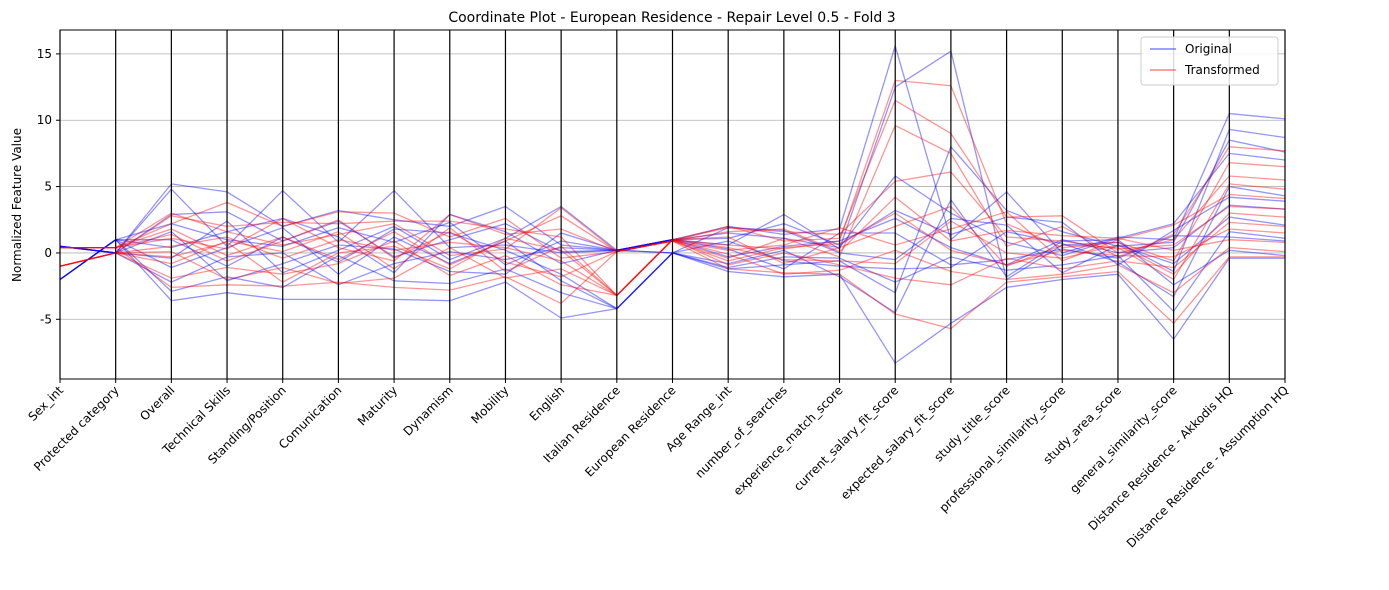 This screenshot has width=1389, height=590. Describe the element at coordinates (489, 404) in the screenshot. I see `feature-axis-label: Mobility` at that location.